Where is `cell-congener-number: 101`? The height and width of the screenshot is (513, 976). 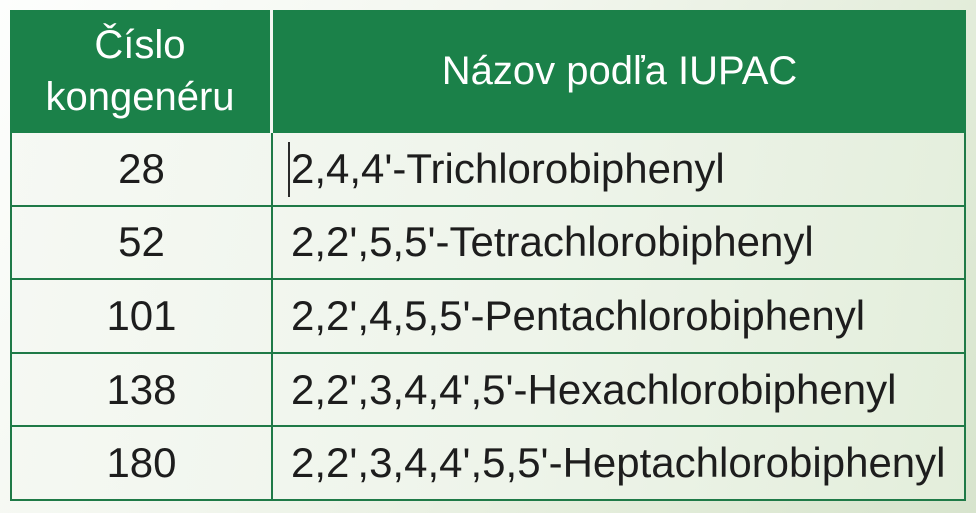
cell-congener-number: 101 is located at coordinates (141, 317).